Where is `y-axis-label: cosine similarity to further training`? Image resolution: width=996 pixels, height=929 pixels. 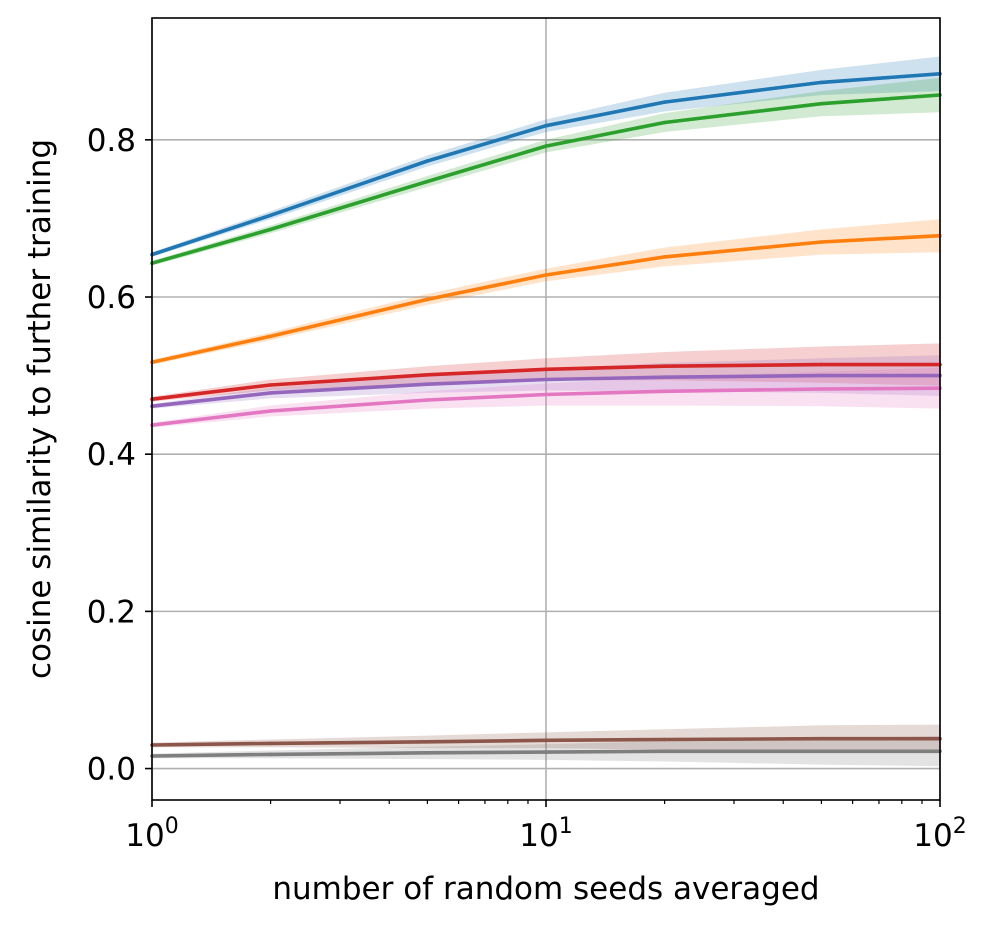 y-axis-label: cosine similarity to further training is located at coordinates (40, 409).